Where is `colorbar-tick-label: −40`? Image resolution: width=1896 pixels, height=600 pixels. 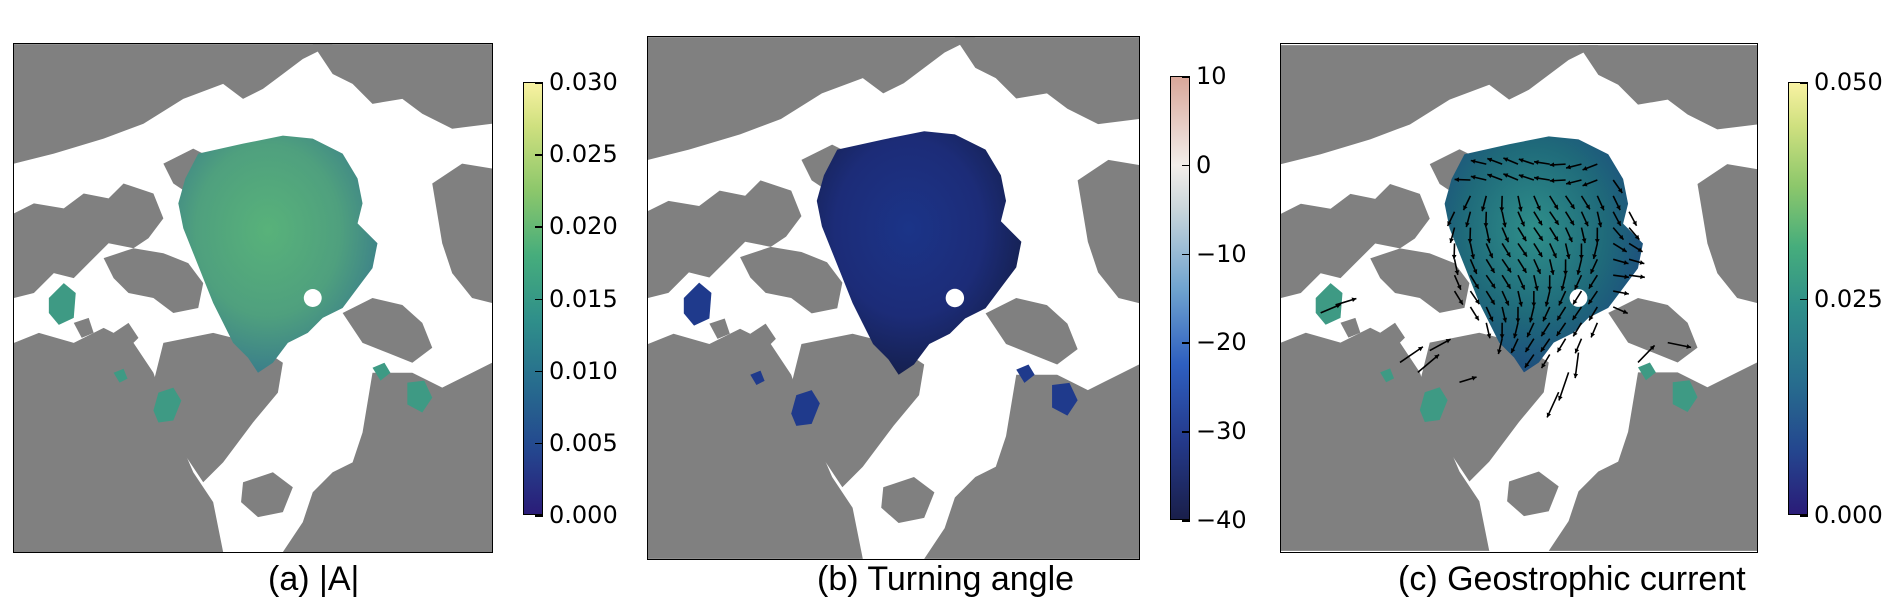 colorbar-tick-label: −40 is located at coordinates (1221, 520).